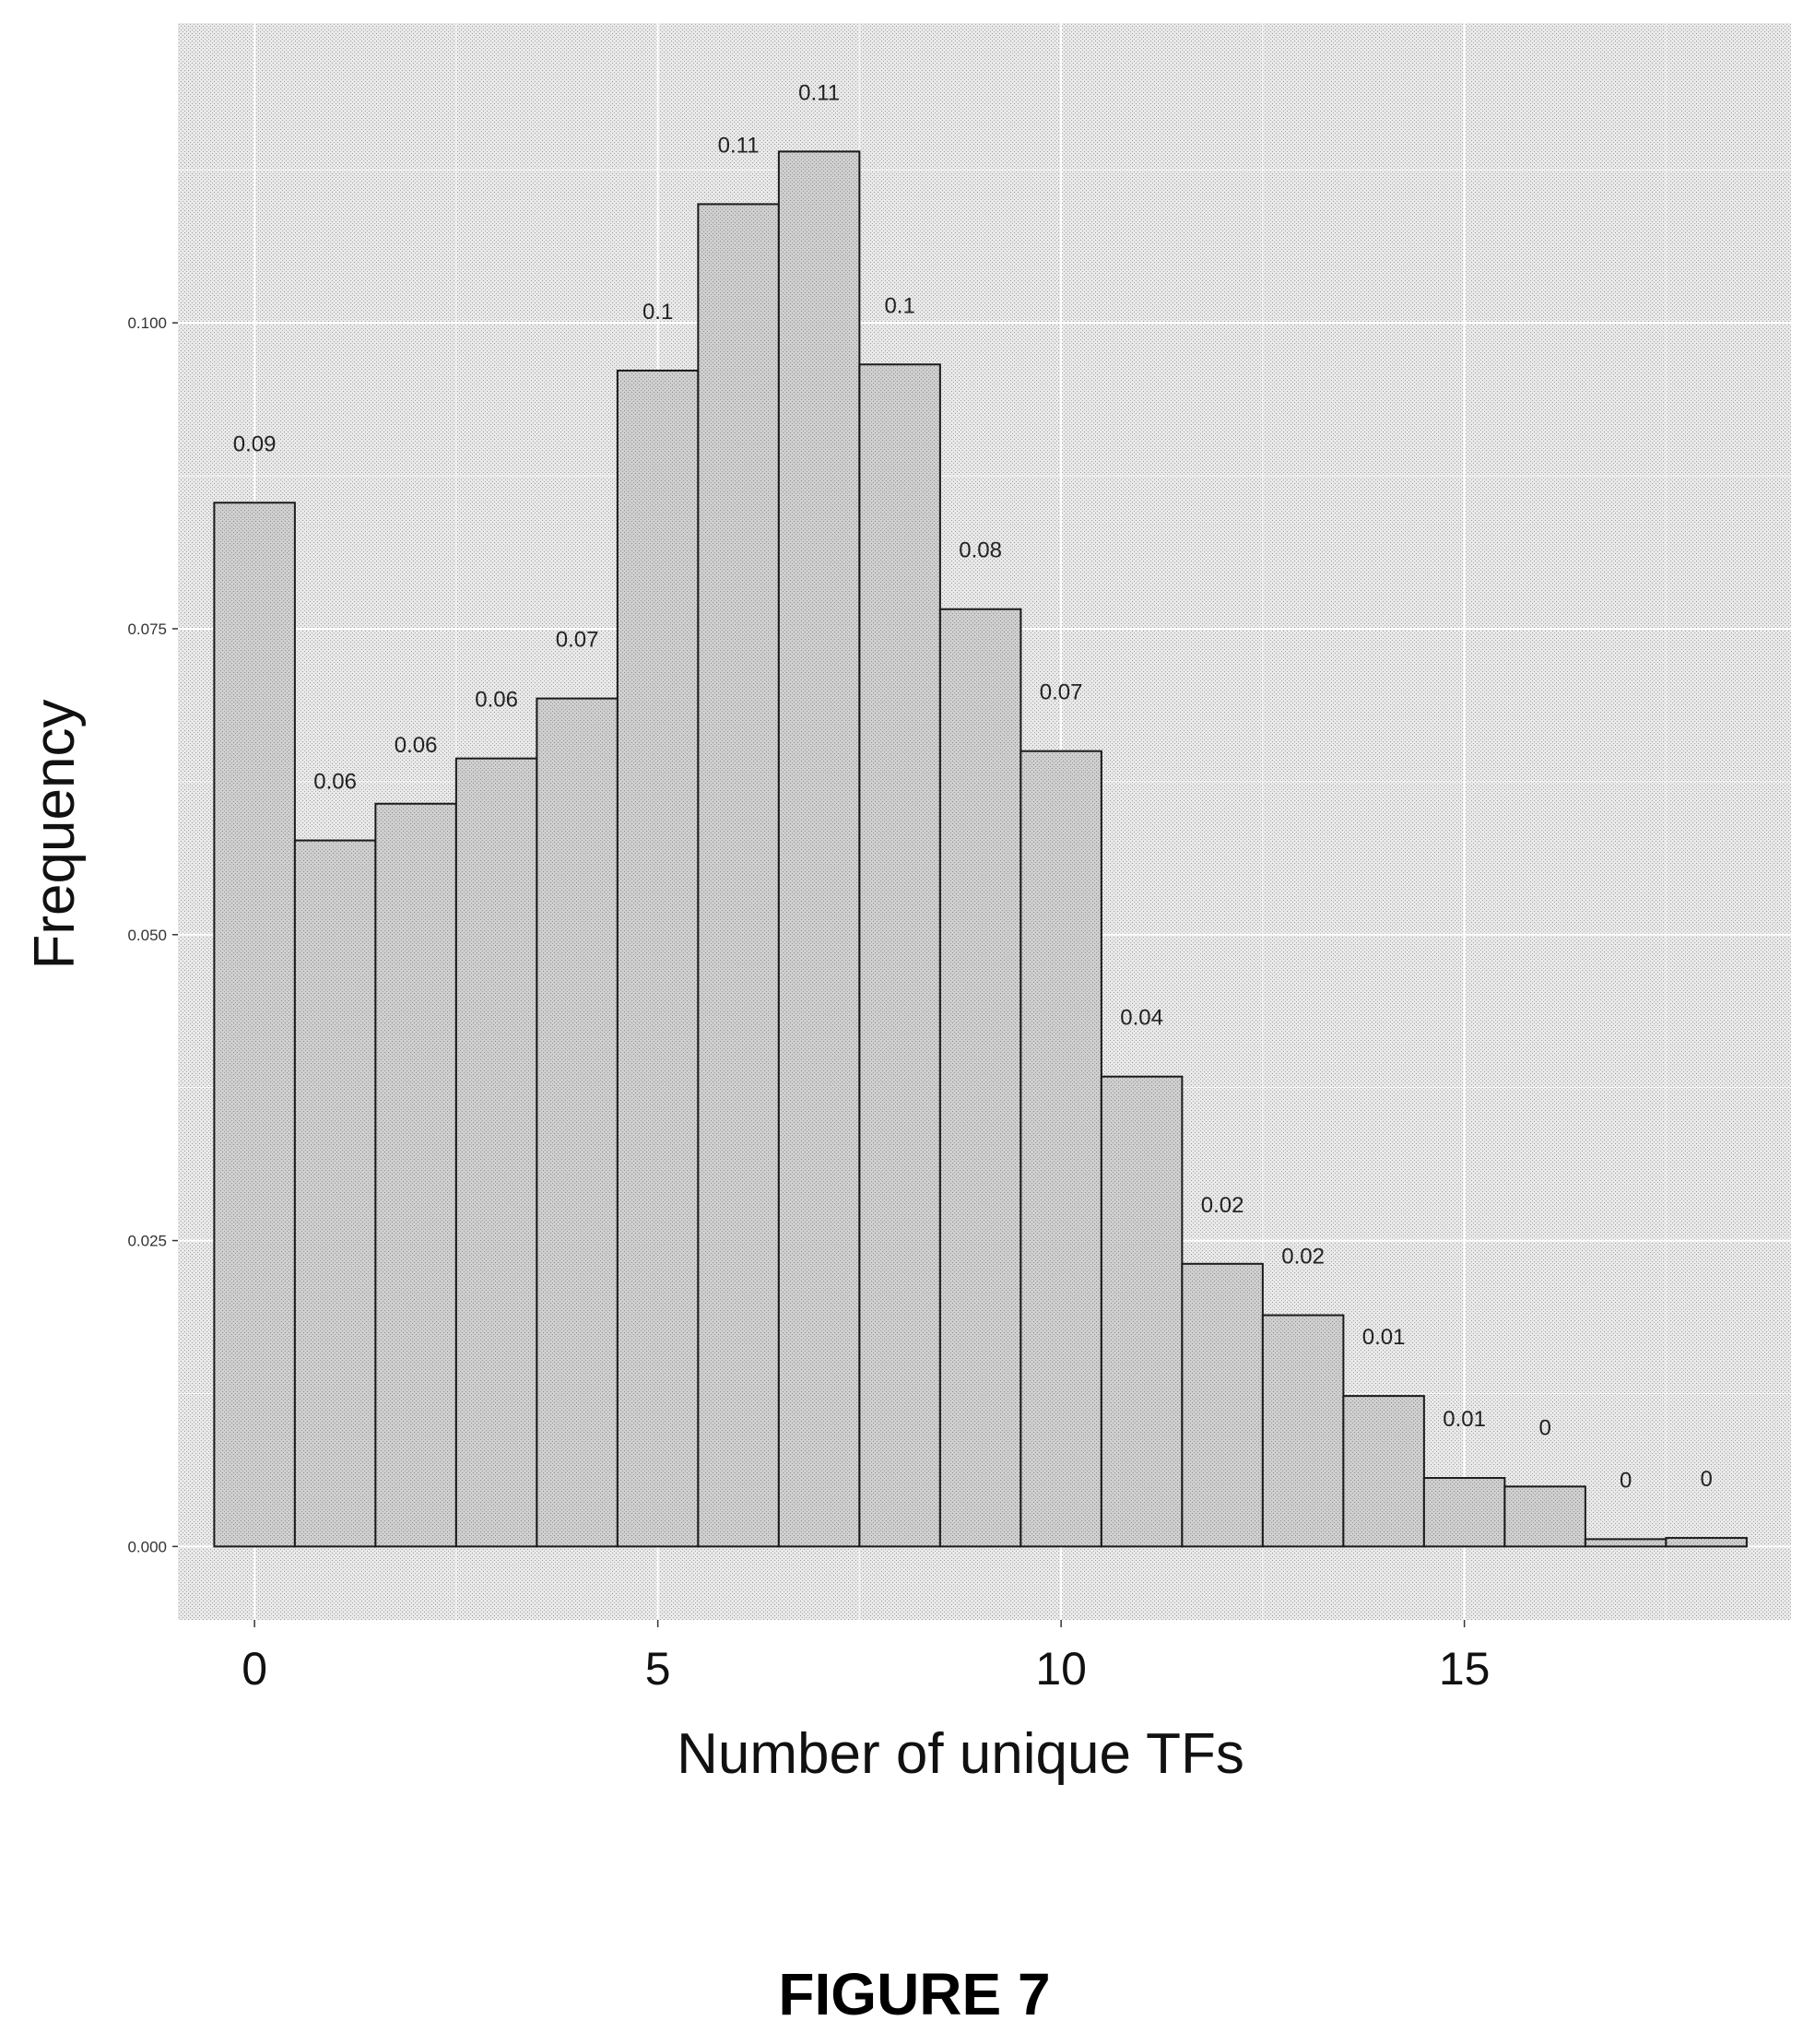 The width and height of the screenshot is (1815, 2044). What do you see at coordinates (255, 1669) in the screenshot?
I see `x-tick-label: 0` at bounding box center [255, 1669].